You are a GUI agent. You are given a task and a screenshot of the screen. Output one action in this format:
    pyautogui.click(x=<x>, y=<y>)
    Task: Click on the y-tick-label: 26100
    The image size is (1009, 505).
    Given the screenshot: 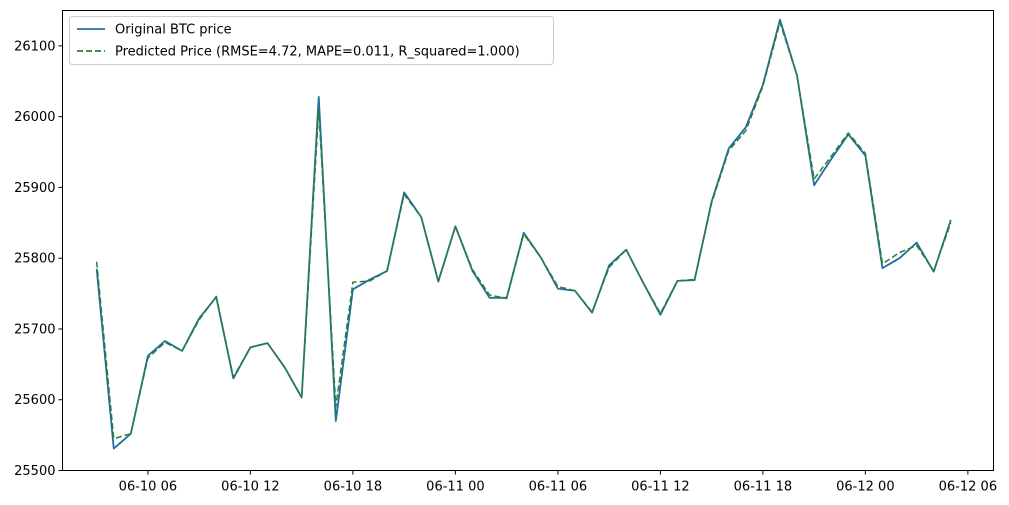 What is the action you would take?
    pyautogui.click(x=34, y=46)
    